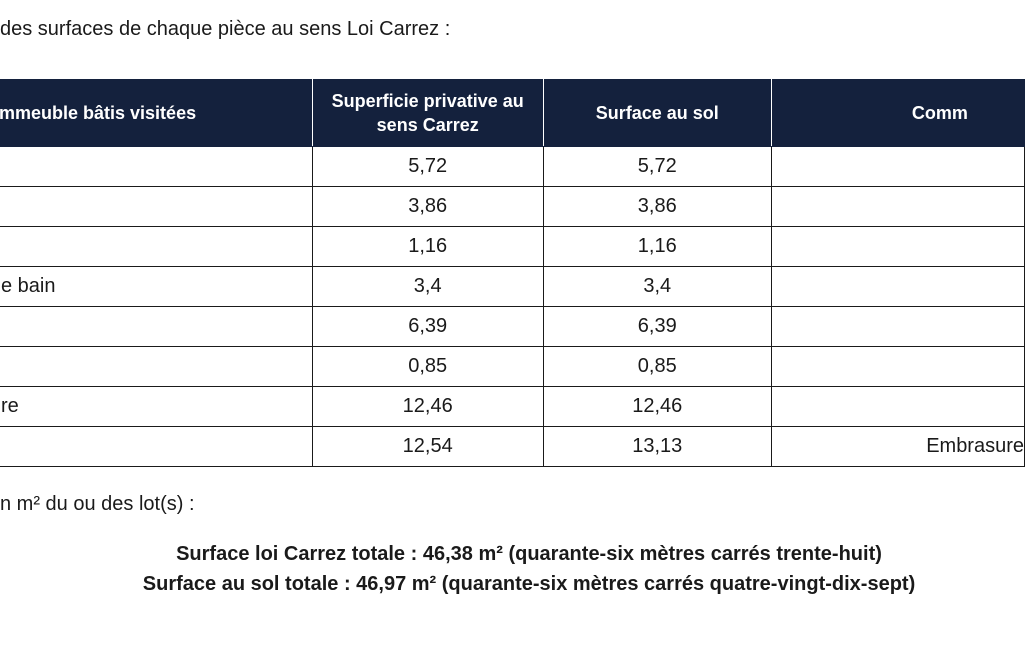 The height and width of the screenshot is (650, 1025). What do you see at coordinates (427, 446) in the screenshot?
I see `carrez-cell: 12,54` at bounding box center [427, 446].